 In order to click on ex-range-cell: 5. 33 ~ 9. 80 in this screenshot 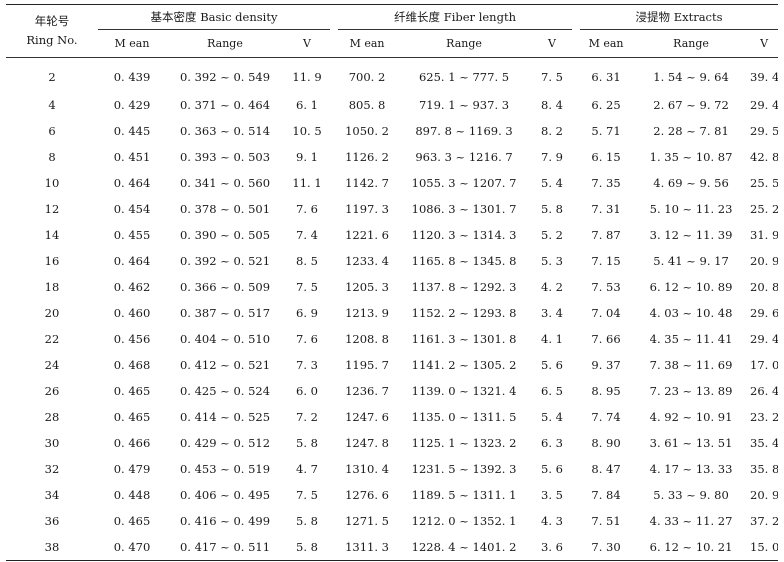, I will do `click(691, 495)`.